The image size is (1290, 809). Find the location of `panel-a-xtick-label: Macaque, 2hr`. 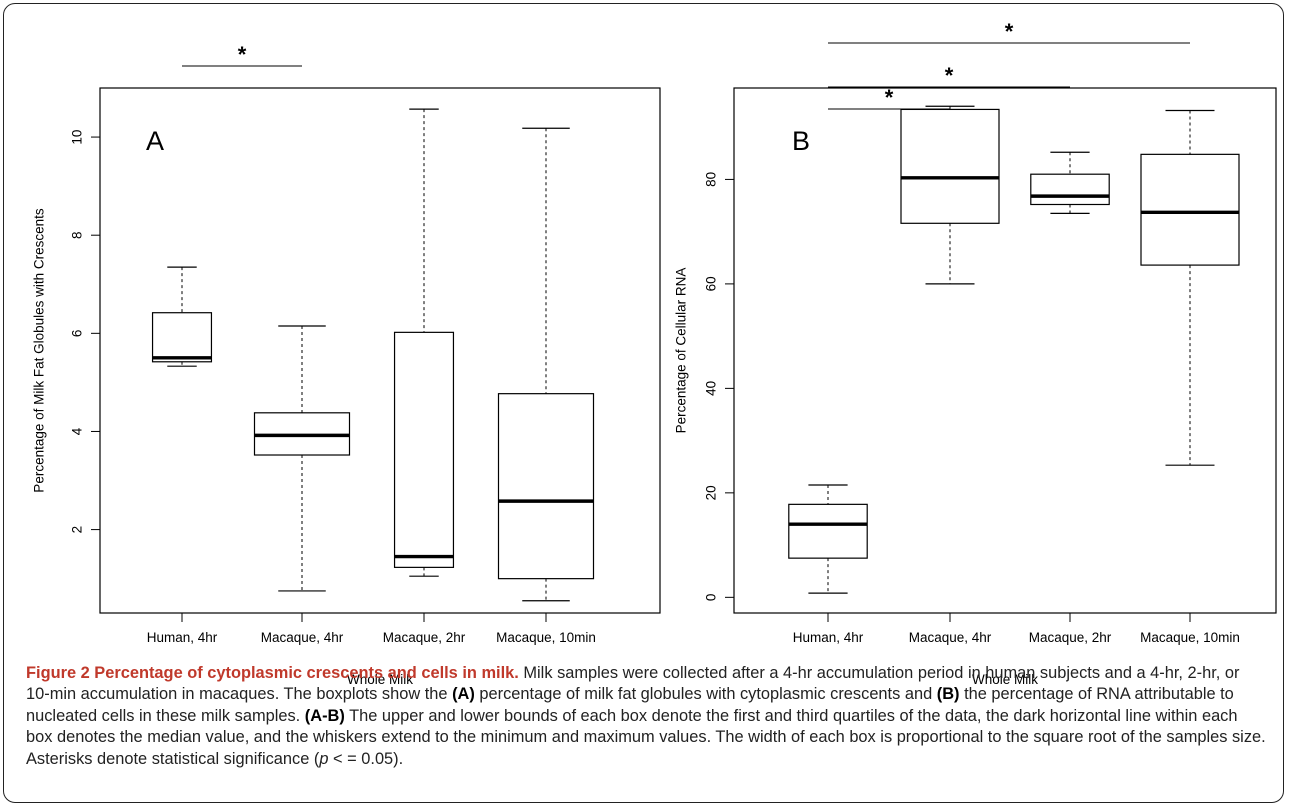

panel-a-xtick-label: Macaque, 2hr is located at coordinates (424, 637).